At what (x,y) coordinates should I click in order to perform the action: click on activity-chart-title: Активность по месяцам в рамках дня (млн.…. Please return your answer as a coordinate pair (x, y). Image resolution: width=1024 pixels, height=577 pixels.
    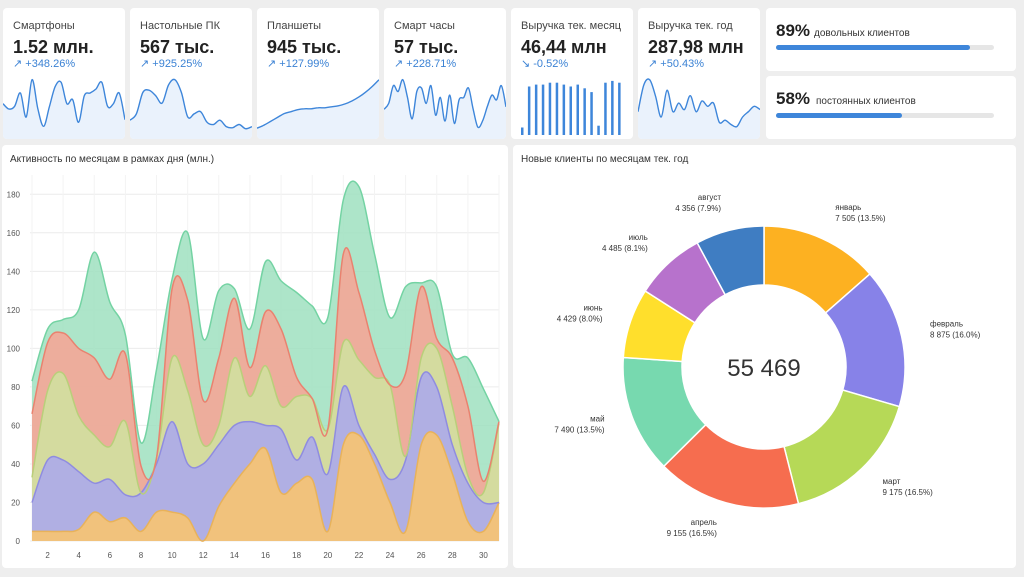
    Looking at the image, I should click on (112, 159).